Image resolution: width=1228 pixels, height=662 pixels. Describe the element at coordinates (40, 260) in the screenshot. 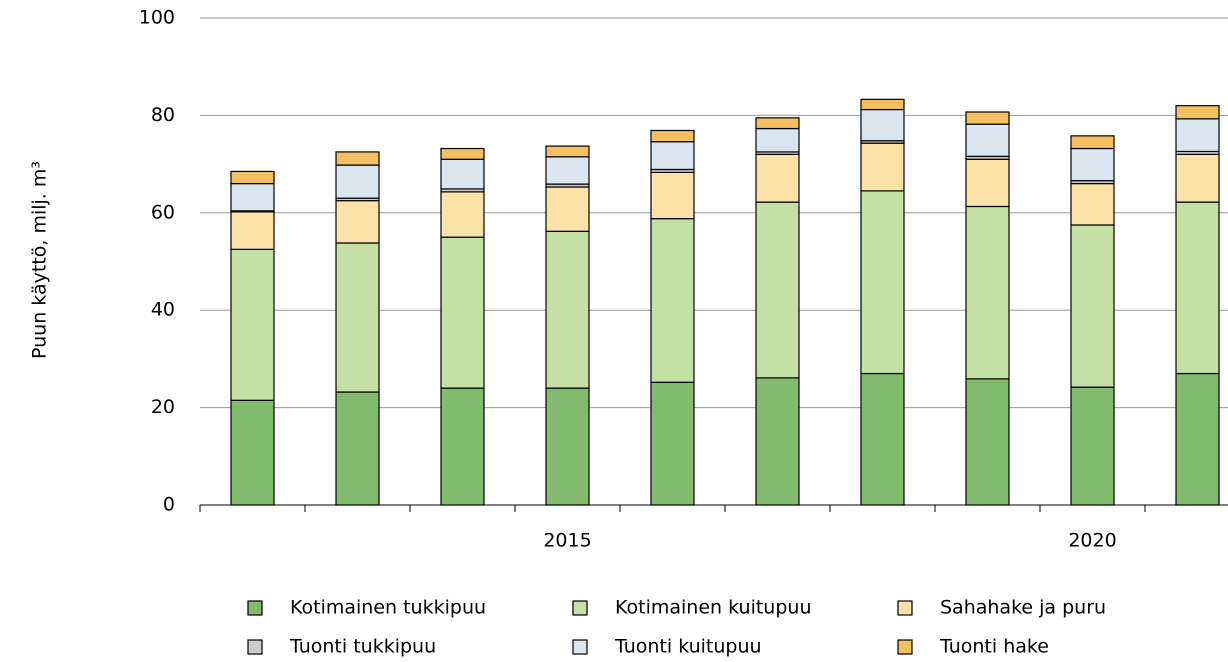

I see `y-axis-label: Puun käyttö, milj. m³` at that location.